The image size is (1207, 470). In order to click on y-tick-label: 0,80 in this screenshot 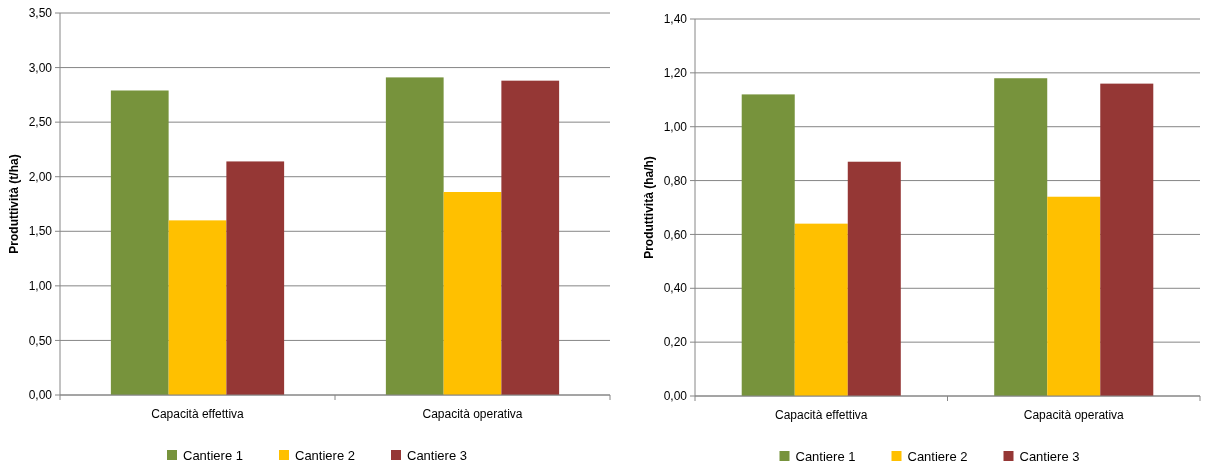, I will do `click(675, 180)`.